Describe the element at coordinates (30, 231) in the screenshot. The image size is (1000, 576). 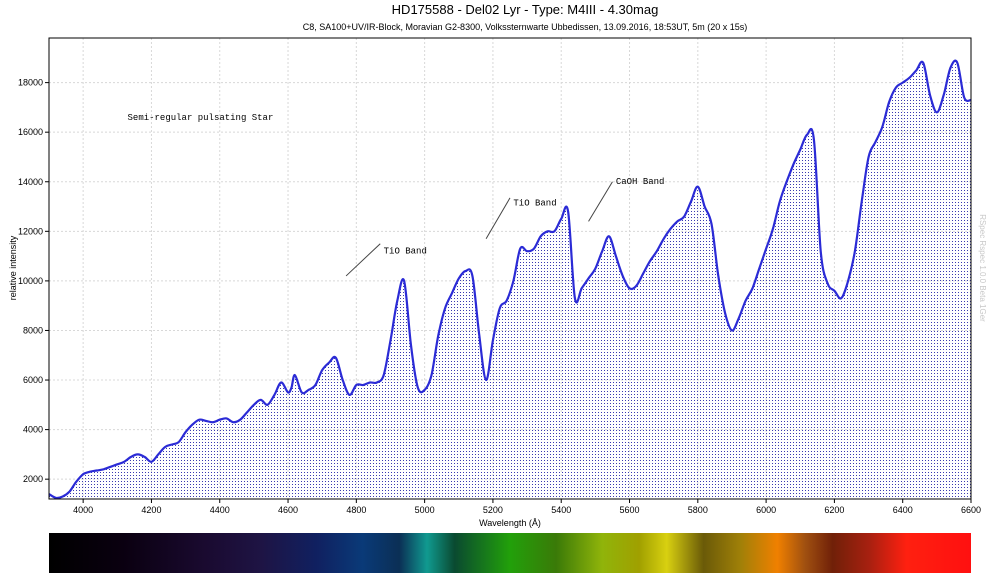
I see `y-tick-label: 12000` at that location.